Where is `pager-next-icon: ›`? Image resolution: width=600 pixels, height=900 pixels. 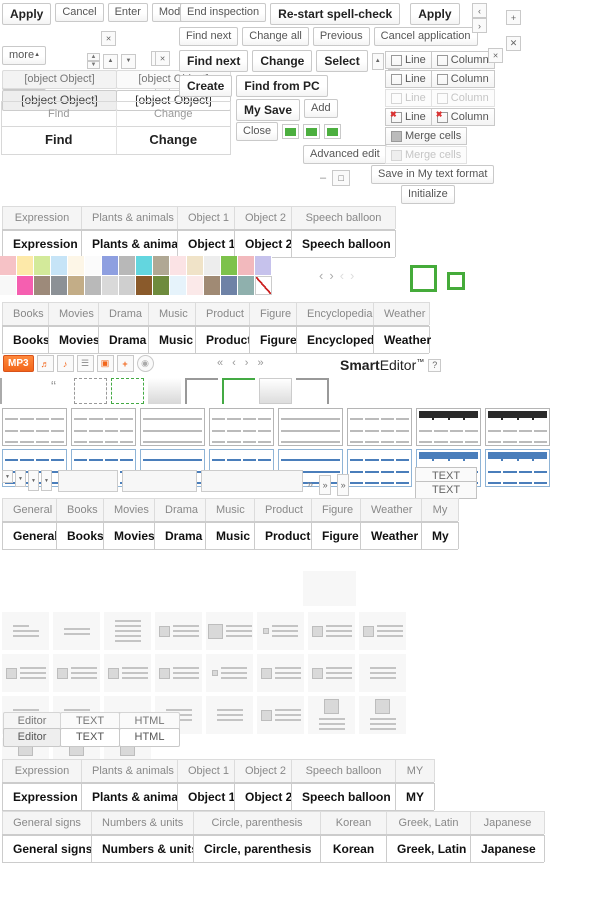 pager-next-icon: › is located at coordinates (246, 363).